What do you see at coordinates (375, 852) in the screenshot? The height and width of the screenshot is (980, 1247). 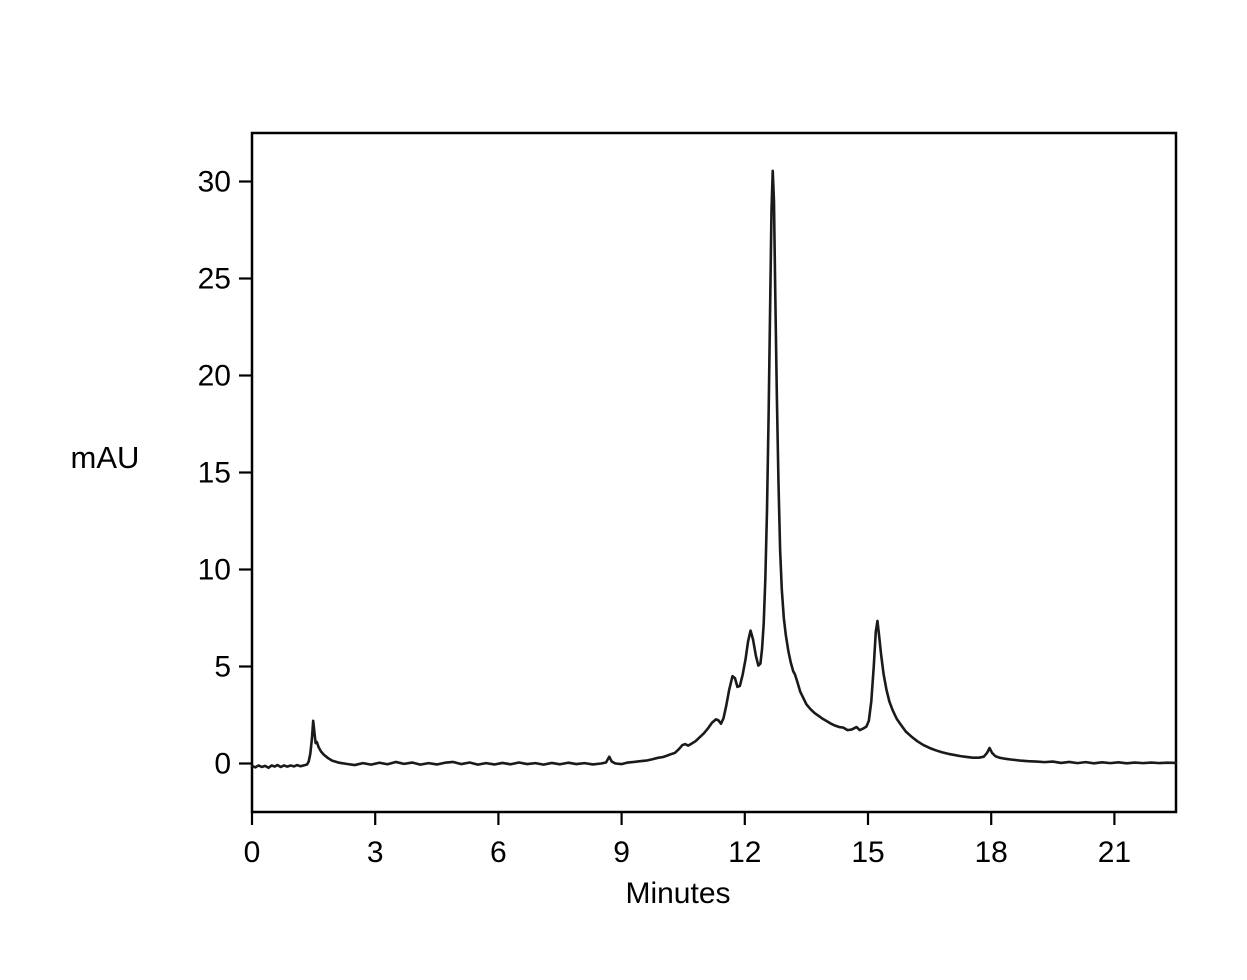 I see `x-tick-label: 3` at bounding box center [375, 852].